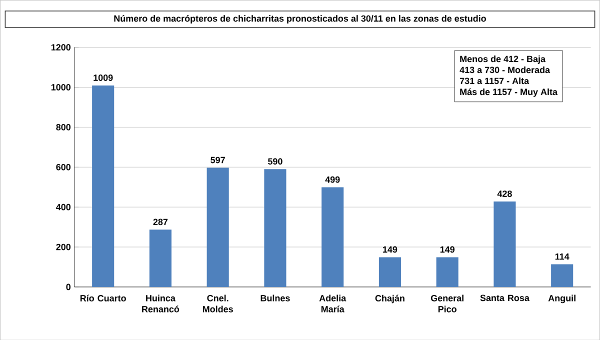  I want to click on data-label: 597, so click(217, 160).